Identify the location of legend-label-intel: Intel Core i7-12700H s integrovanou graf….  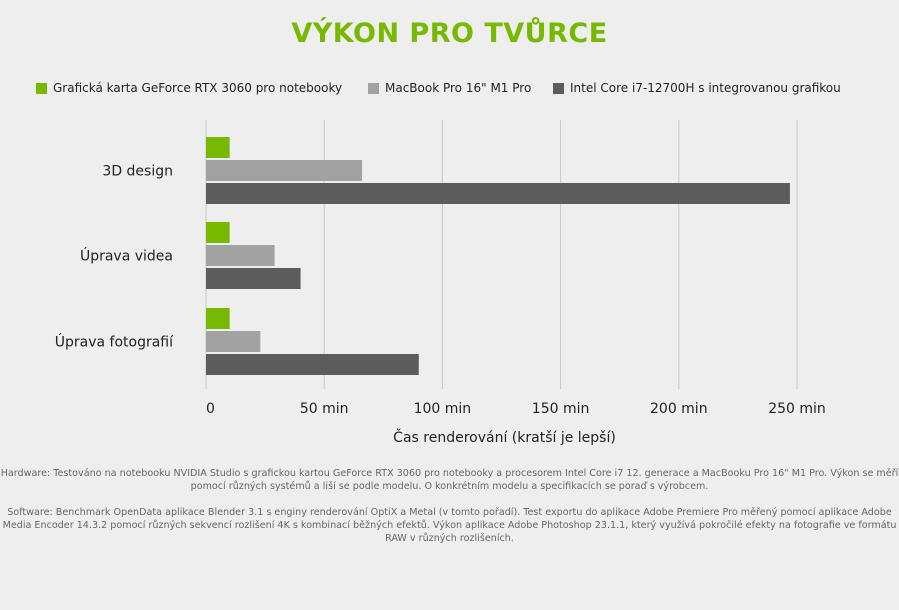
(705, 88).